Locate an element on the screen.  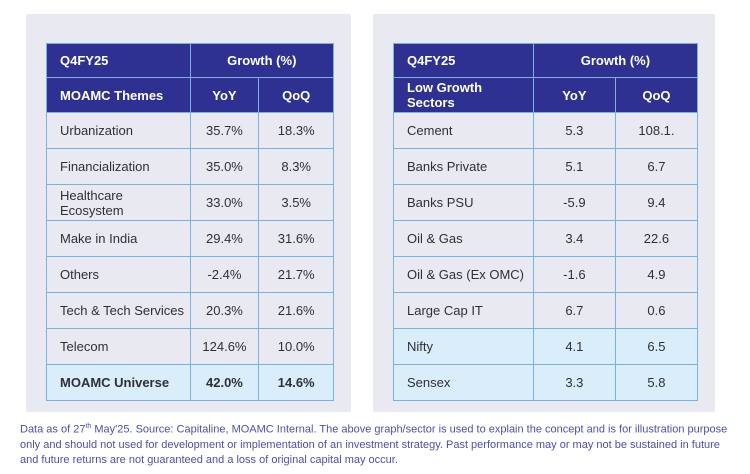
row-label: MOAMC Universe is located at coordinates (118, 382).